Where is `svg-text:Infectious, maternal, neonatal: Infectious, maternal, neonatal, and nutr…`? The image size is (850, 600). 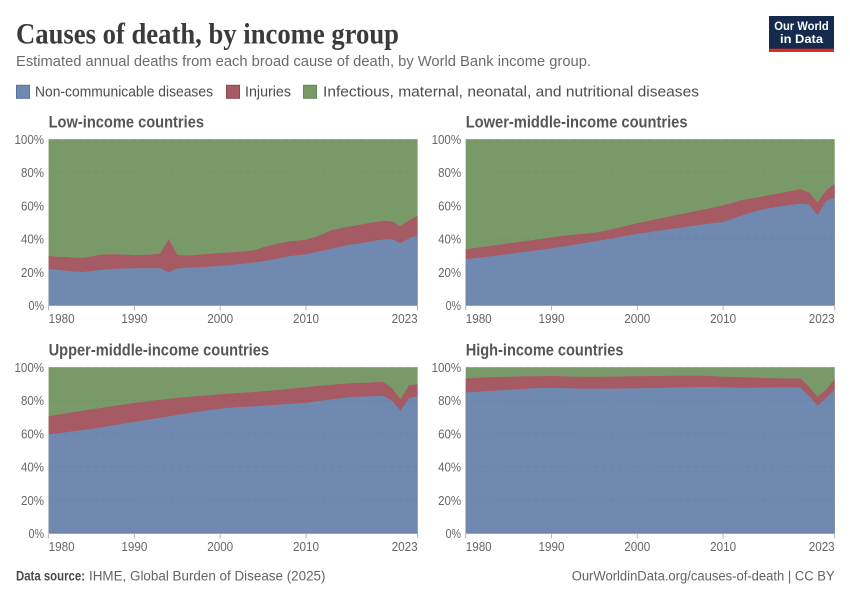 svg-text:Infectious, maternal, neonatal: Infectious, maternal, neonatal, and nutr… is located at coordinates (511, 92).